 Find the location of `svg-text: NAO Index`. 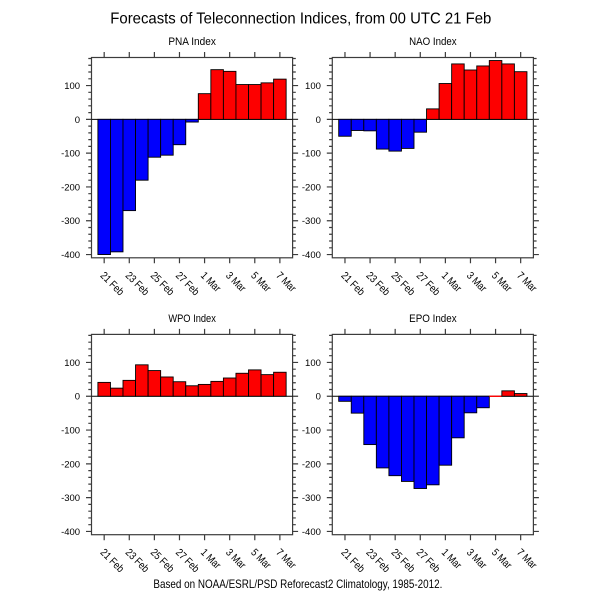

svg-text: NAO Index is located at coordinates (433, 42).